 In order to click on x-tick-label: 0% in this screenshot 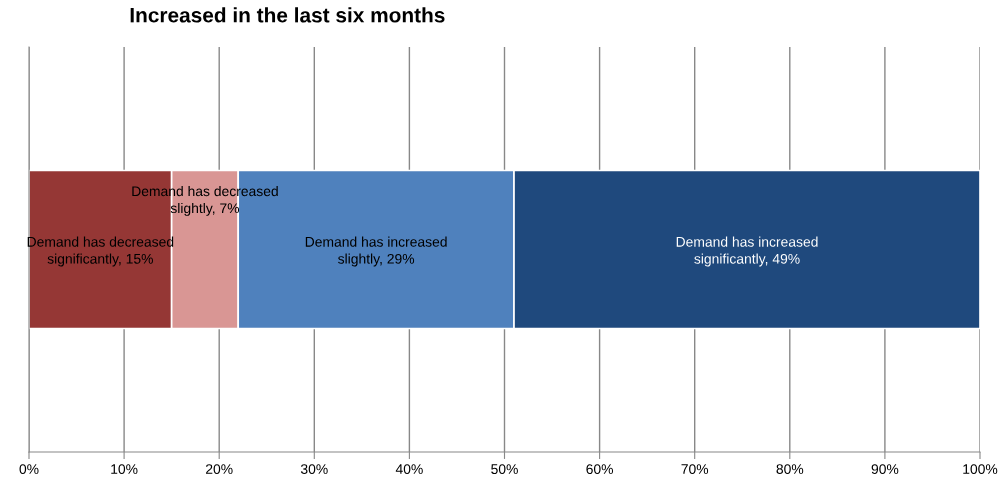, I will do `click(29, 469)`.